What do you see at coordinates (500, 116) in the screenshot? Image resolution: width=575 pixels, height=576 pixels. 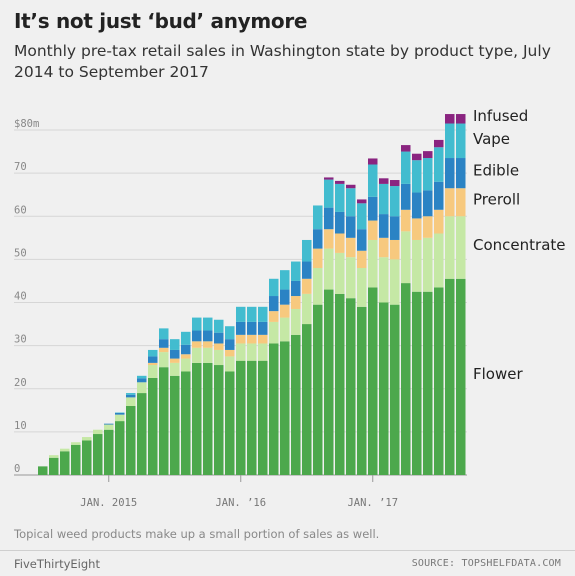 I see `series-label-infused: Infused` at bounding box center [500, 116].